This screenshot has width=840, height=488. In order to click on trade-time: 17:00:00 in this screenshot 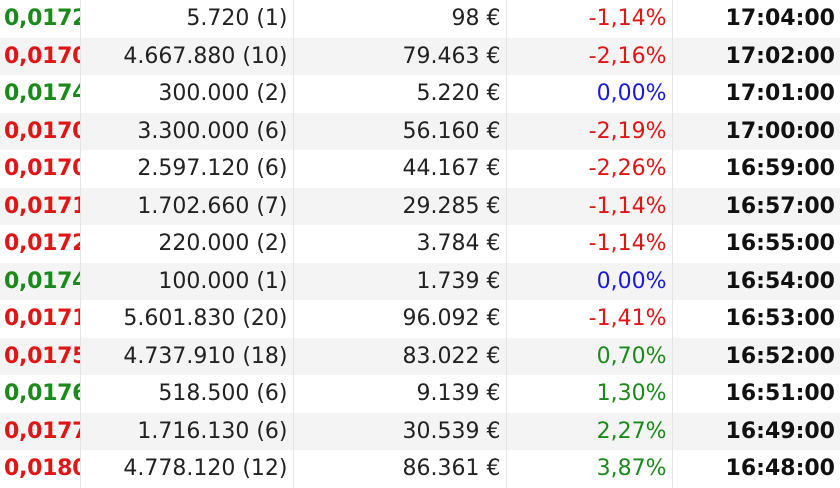, I will do `click(756, 131)`.